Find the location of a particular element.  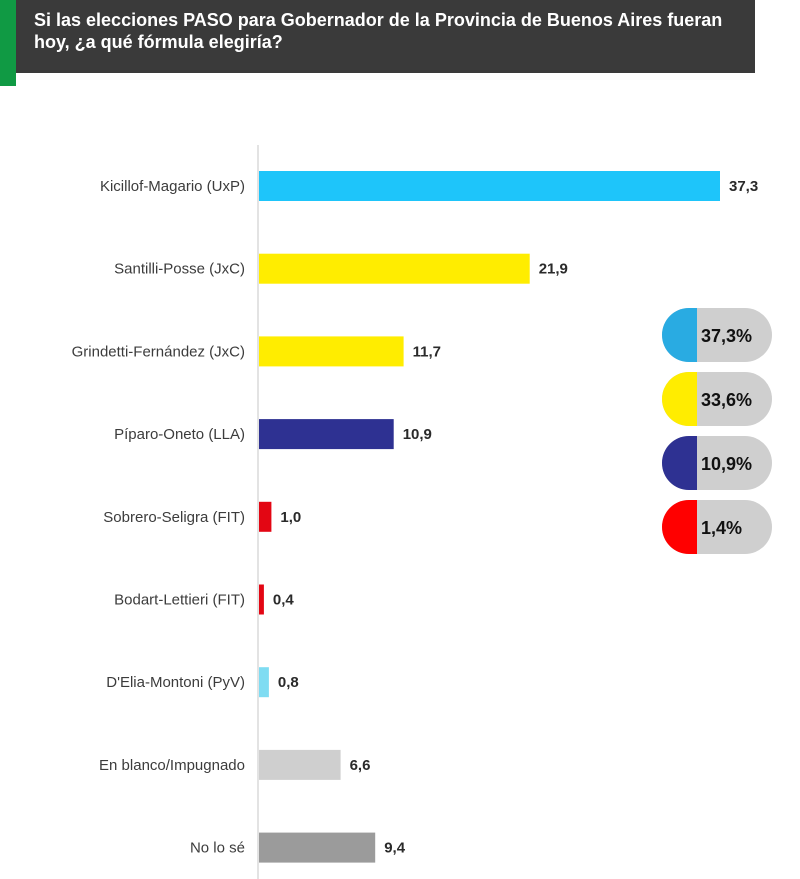

pill-value-label: 10,9% is located at coordinates (726, 464).